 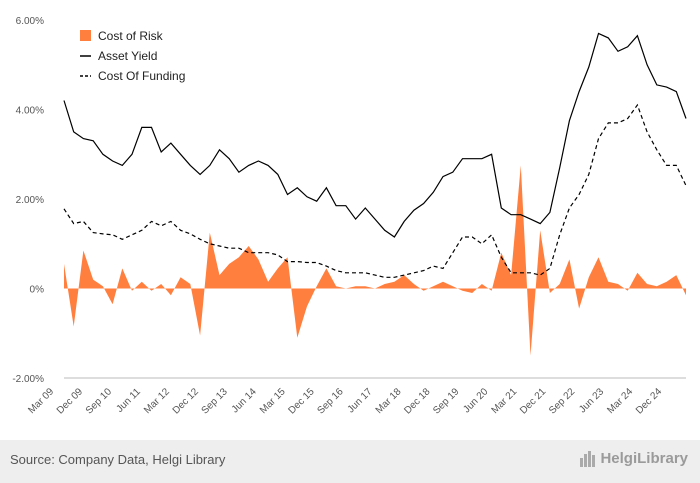 What do you see at coordinates (37, 290) in the screenshot?
I see `y-tick-label: 0%` at bounding box center [37, 290].